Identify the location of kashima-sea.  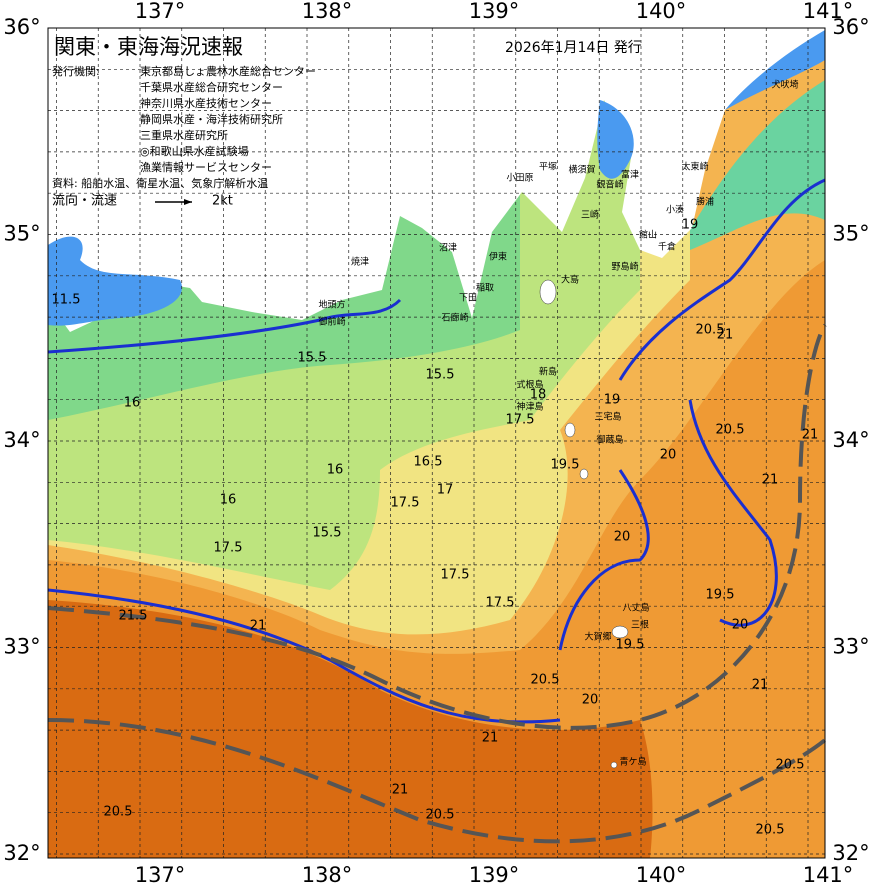
(775, 70).